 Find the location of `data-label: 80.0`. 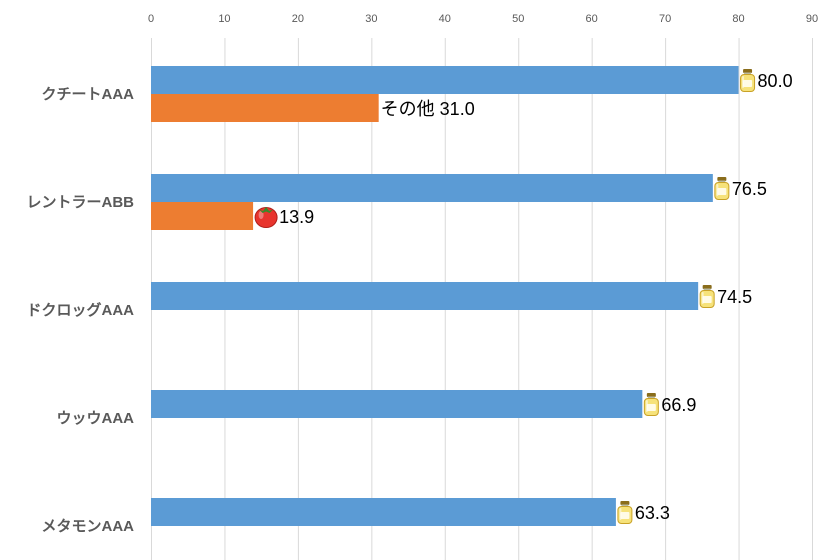

data-label: 80.0 is located at coordinates (775, 81).